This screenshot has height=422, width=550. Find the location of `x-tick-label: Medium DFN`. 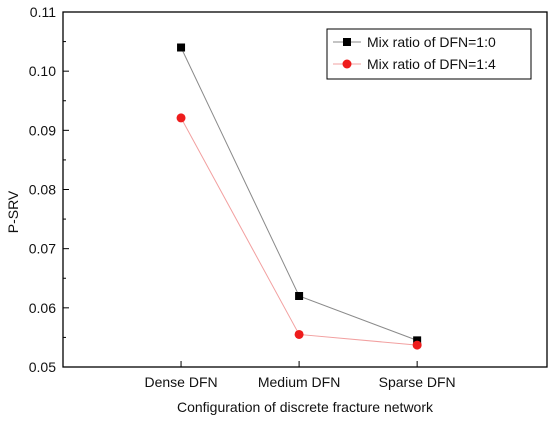

x-tick-label: Medium DFN is located at coordinates (299, 382).